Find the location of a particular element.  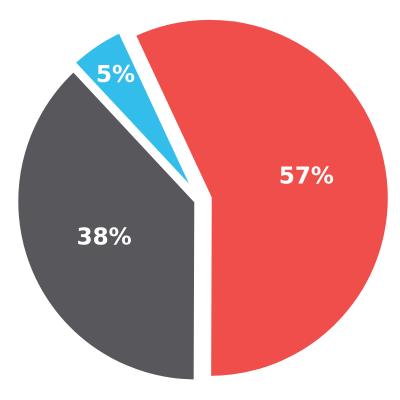

pie-slice-label-1: 57% is located at coordinates (306, 177).